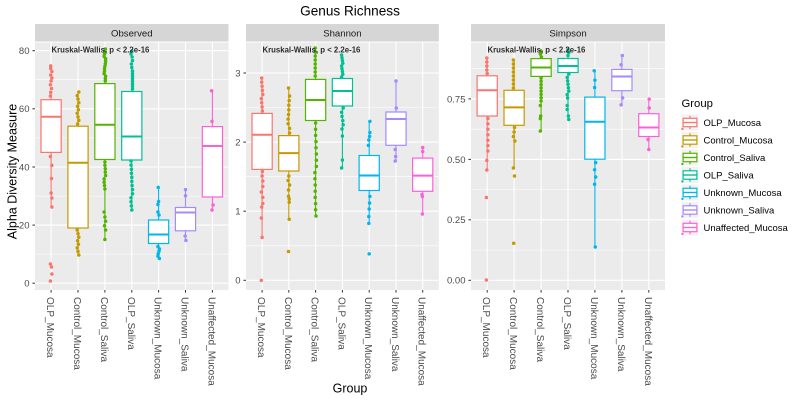 The height and width of the screenshot is (405, 800). What do you see at coordinates (456, 281) in the screenshot?
I see `svg-text: 0.00` at bounding box center [456, 281].